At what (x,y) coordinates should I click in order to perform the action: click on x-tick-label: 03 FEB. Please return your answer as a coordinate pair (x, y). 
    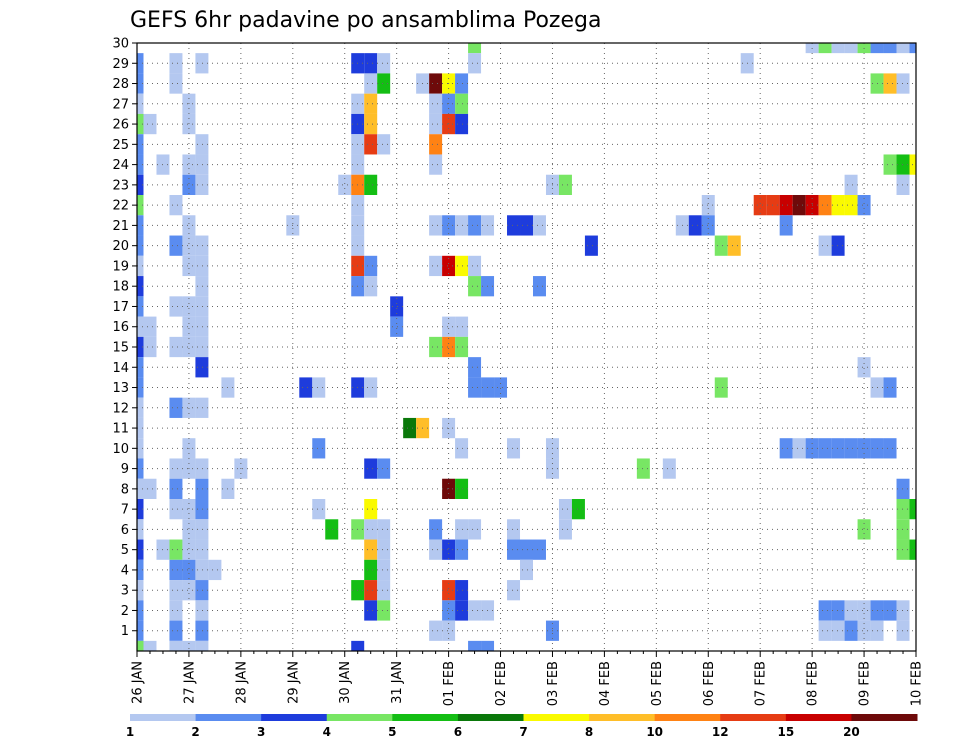
    Looking at the image, I should click on (553, 683).